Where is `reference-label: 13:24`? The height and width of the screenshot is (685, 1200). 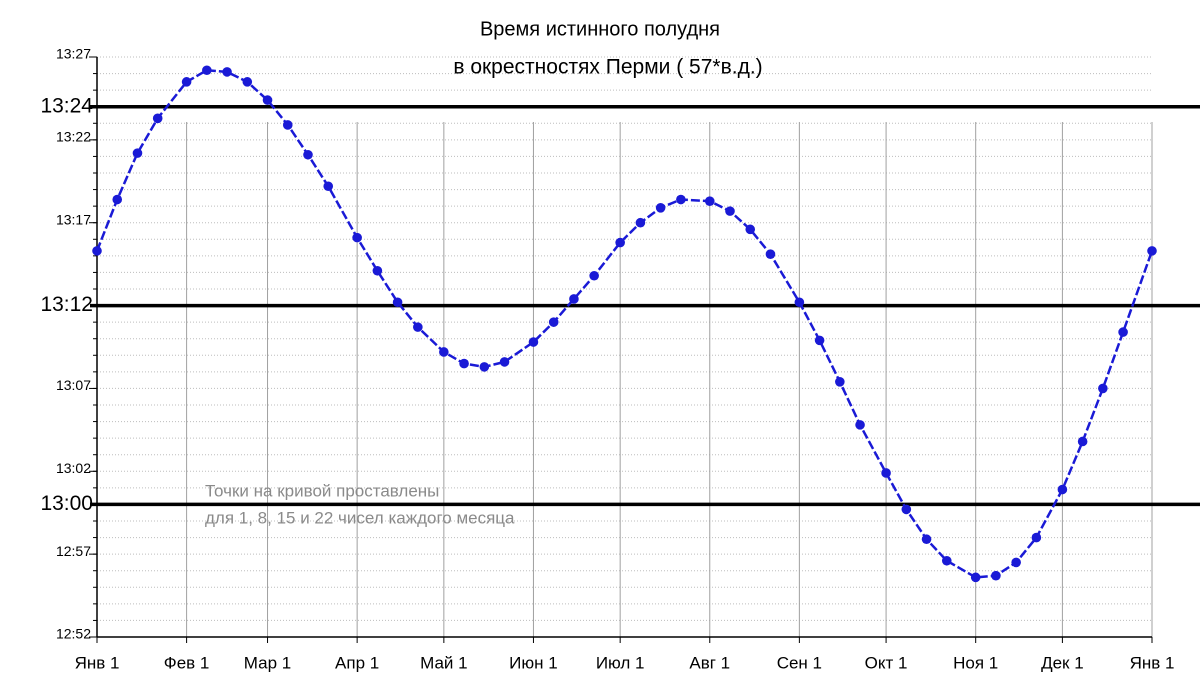
reference-label: 13:24 is located at coordinates (66, 105).